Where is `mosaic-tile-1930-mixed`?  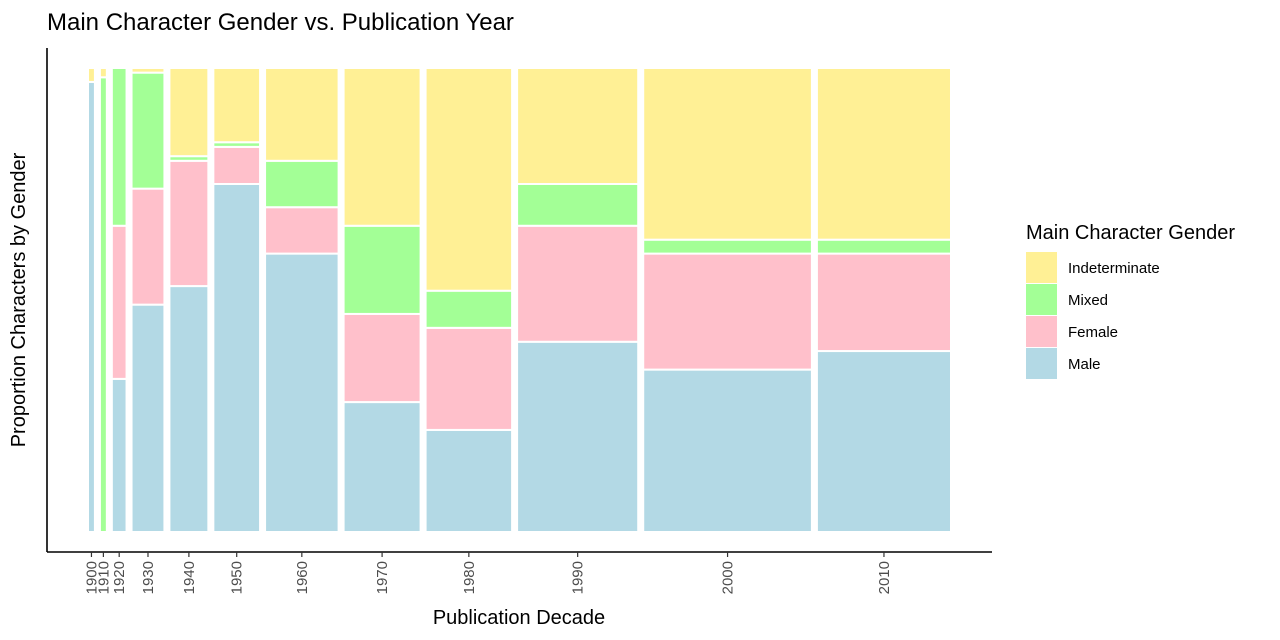 mosaic-tile-1930-mixed is located at coordinates (148, 130).